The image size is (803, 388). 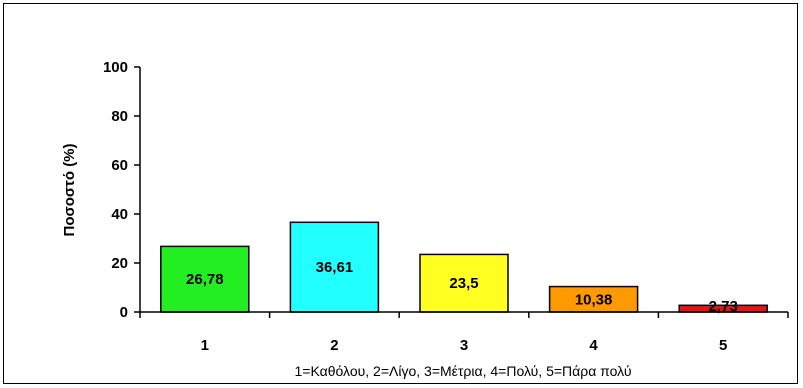 I want to click on data-labels: 26,78 36,61 23,5 10,38 2,73, so click(x=462, y=287).